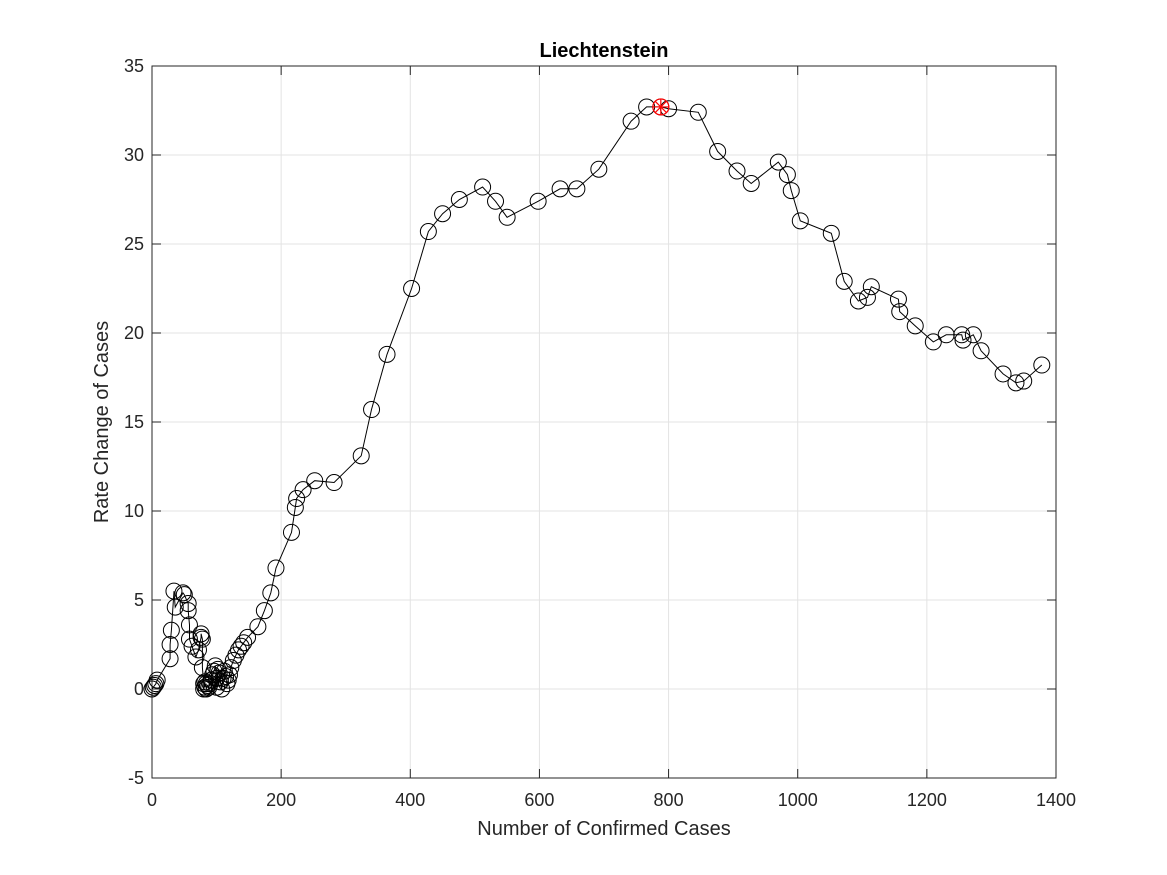 The image size is (1167, 875). I want to click on x-tick-label: 0, so click(152, 800).